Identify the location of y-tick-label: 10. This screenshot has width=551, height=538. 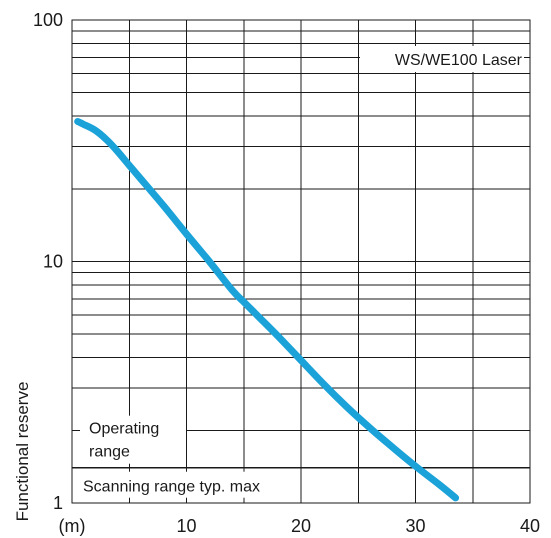
(53, 262).